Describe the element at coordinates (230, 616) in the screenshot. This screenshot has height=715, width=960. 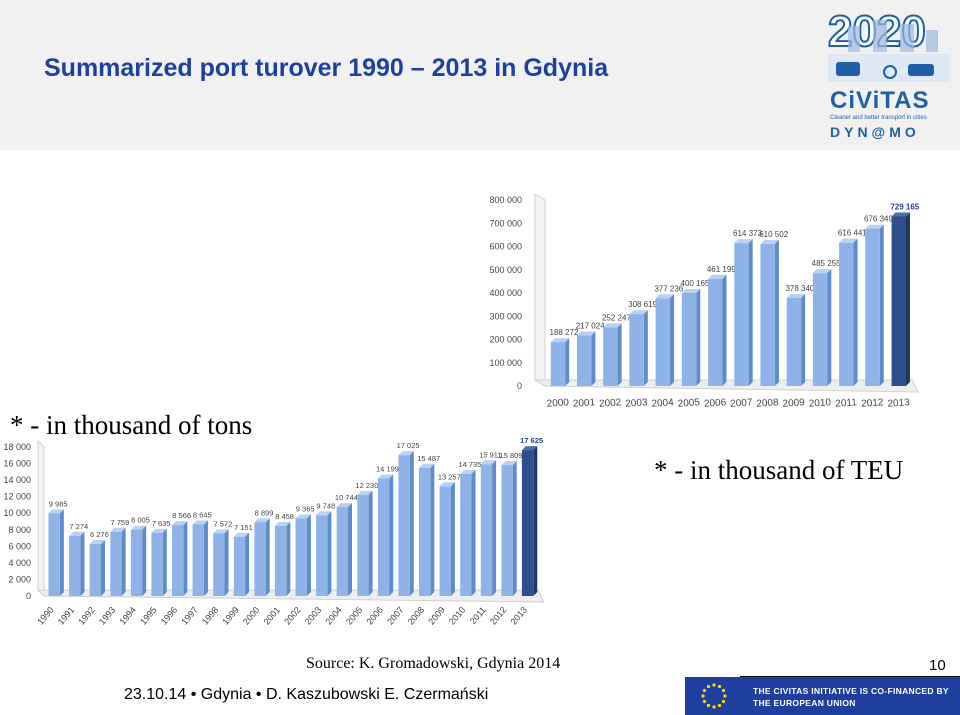
I see `tons-chart-category-label: 1999` at that location.